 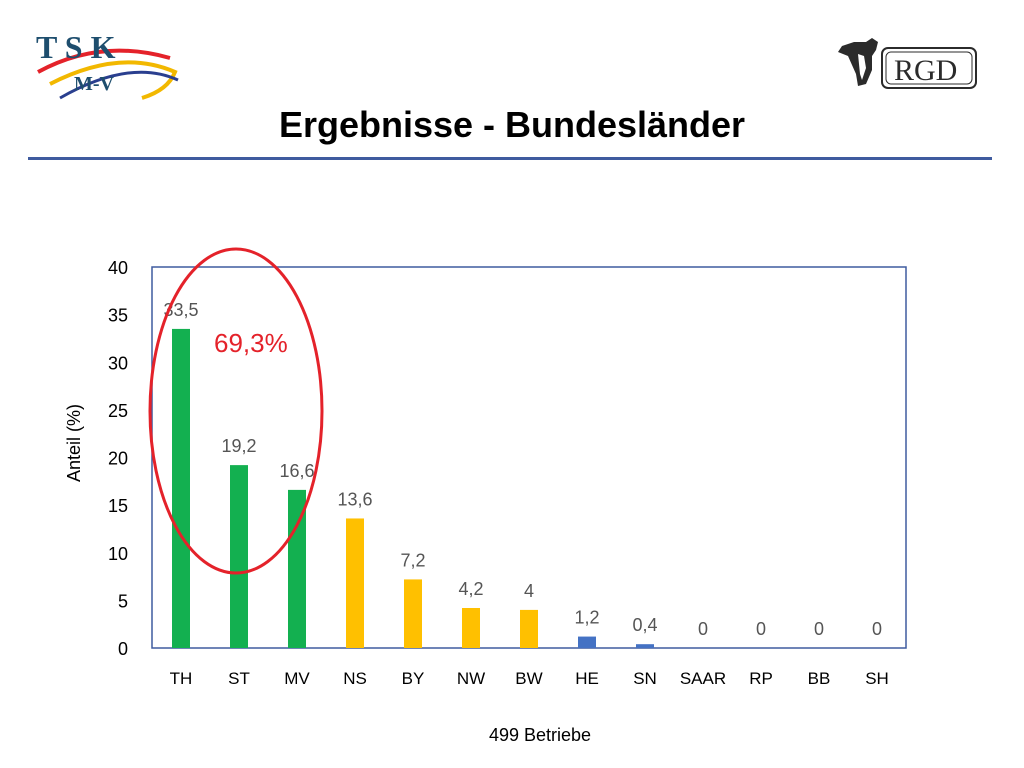 What do you see at coordinates (118, 554) in the screenshot?
I see `y-tick-label: 10` at bounding box center [118, 554].